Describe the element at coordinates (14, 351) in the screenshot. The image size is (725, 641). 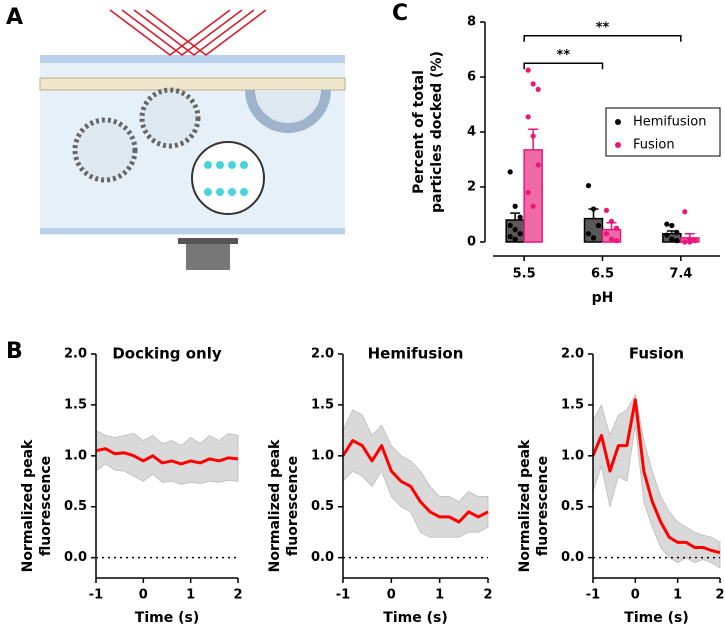
I see `panel-label: B` at that location.